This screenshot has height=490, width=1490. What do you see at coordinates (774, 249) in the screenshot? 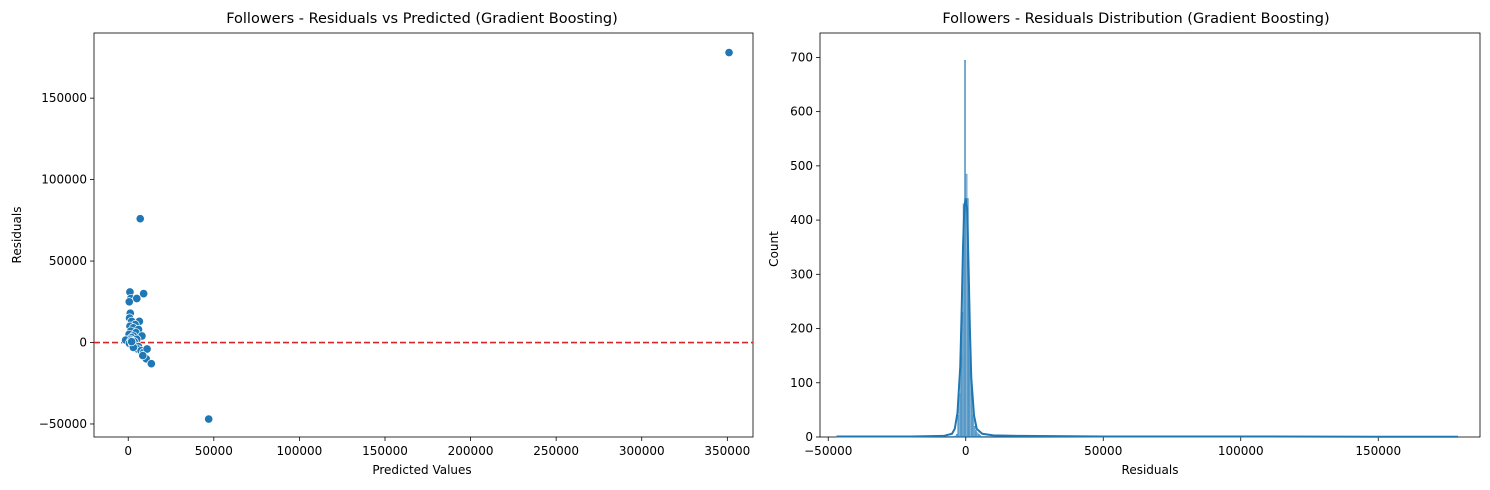
I see `histogram-y-label: Count` at bounding box center [774, 249].